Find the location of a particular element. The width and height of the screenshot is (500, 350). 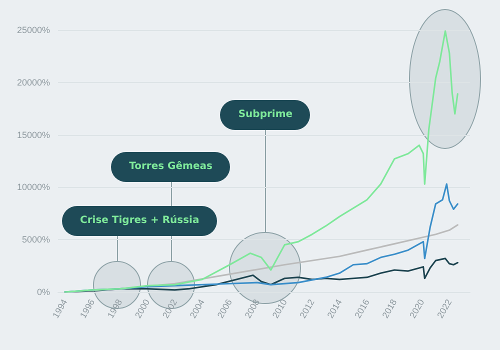

y-tick-label: 25000% is located at coordinates (33, 30).